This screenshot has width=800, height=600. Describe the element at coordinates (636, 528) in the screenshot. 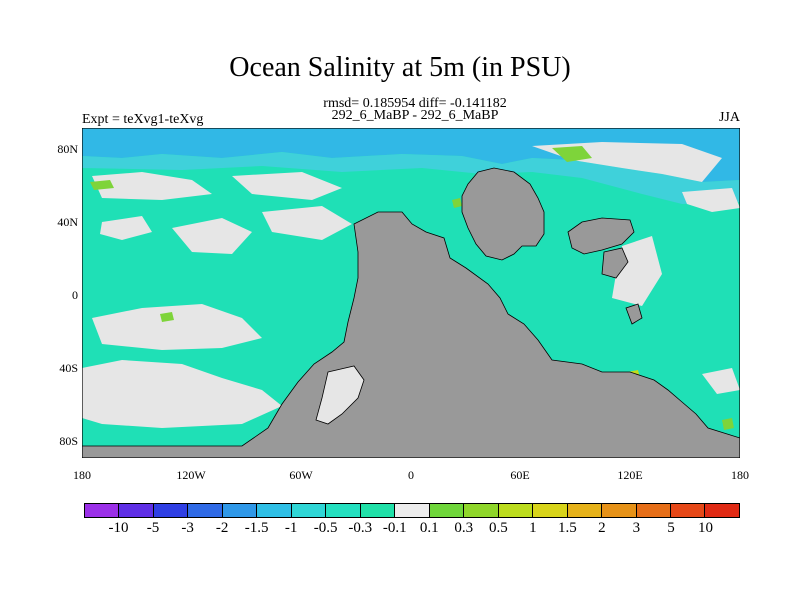

I see `colorbar-label: 3` at that location.